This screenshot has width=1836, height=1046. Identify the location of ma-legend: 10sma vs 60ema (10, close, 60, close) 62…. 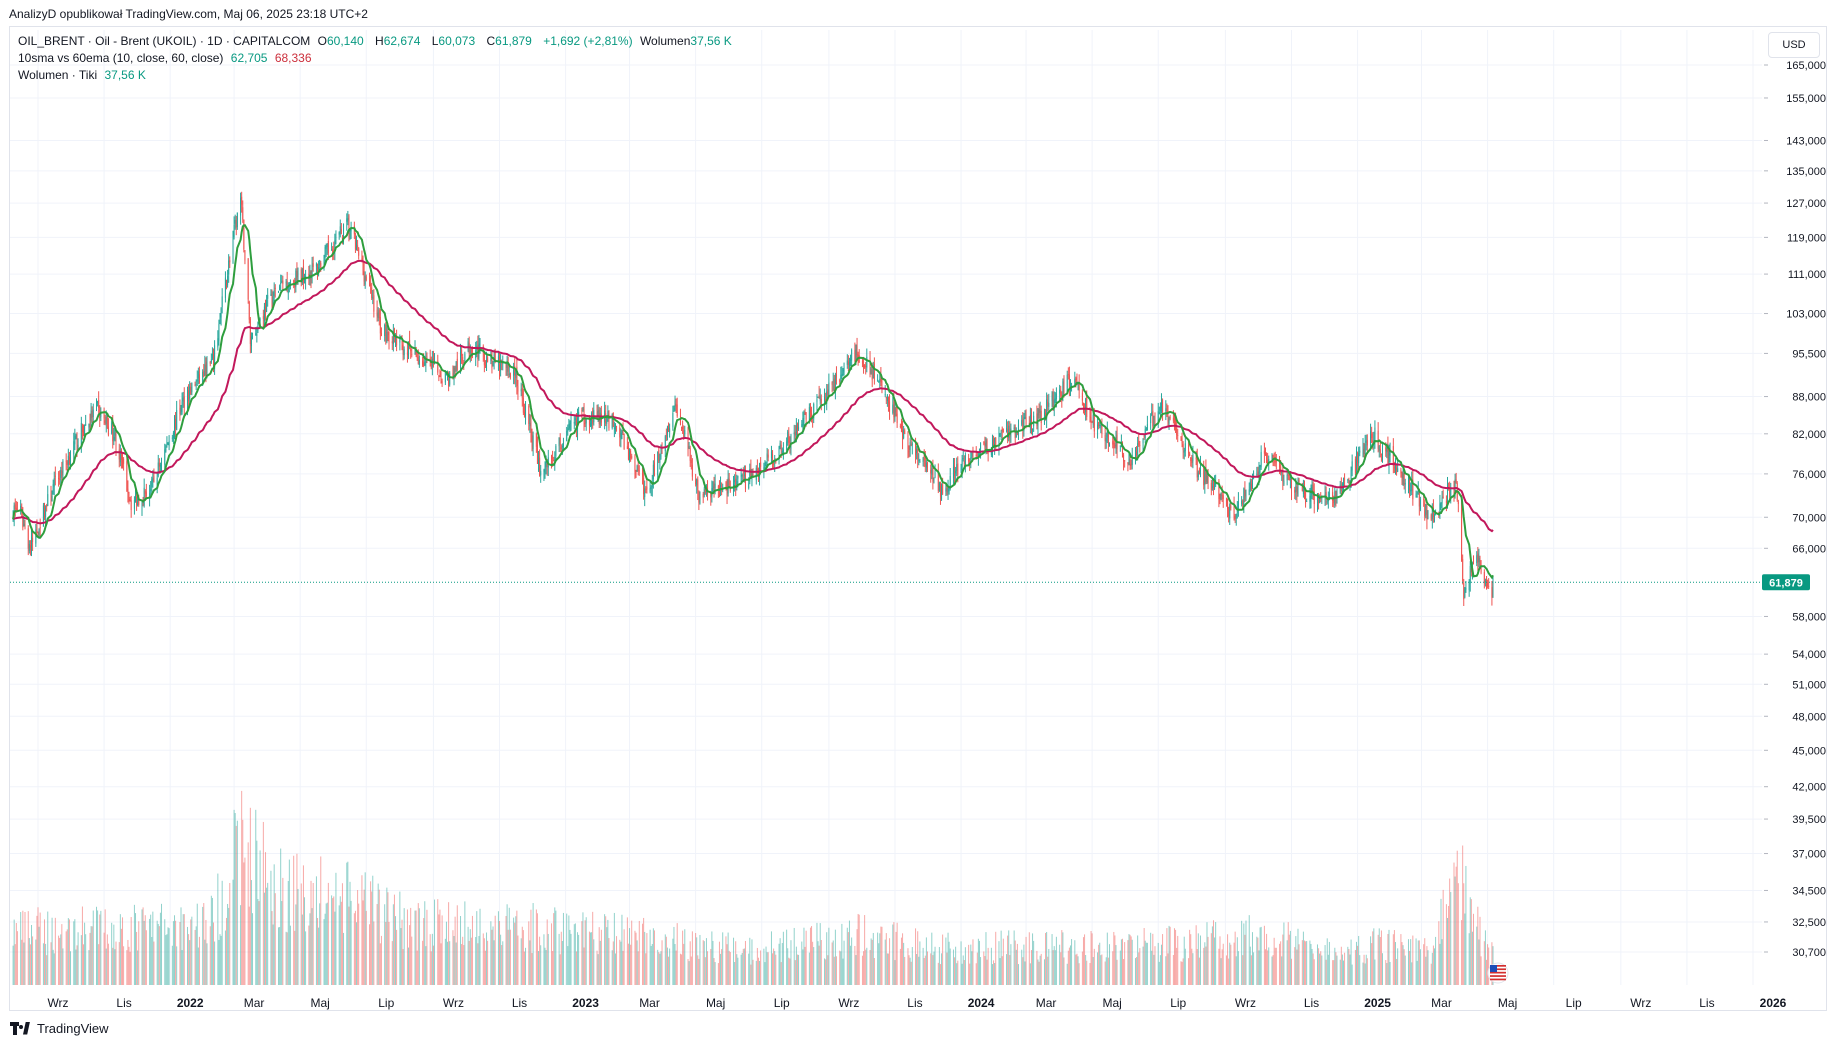
(167, 58).